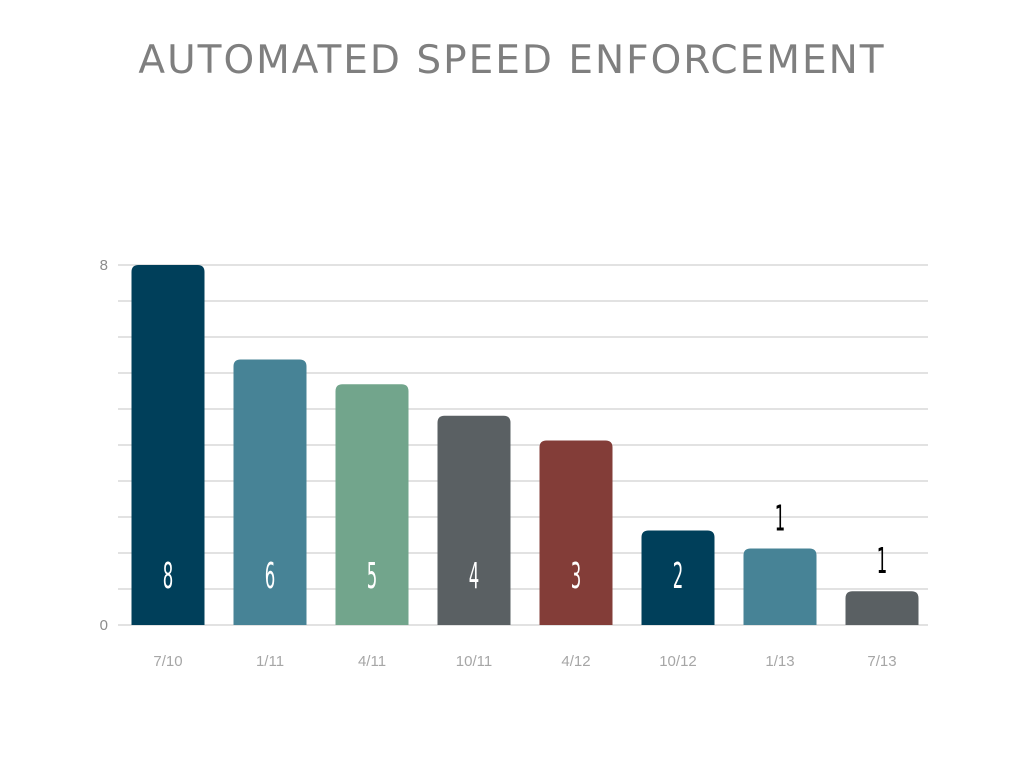  What do you see at coordinates (372, 576) in the screenshot?
I see `data-label: 5` at bounding box center [372, 576].